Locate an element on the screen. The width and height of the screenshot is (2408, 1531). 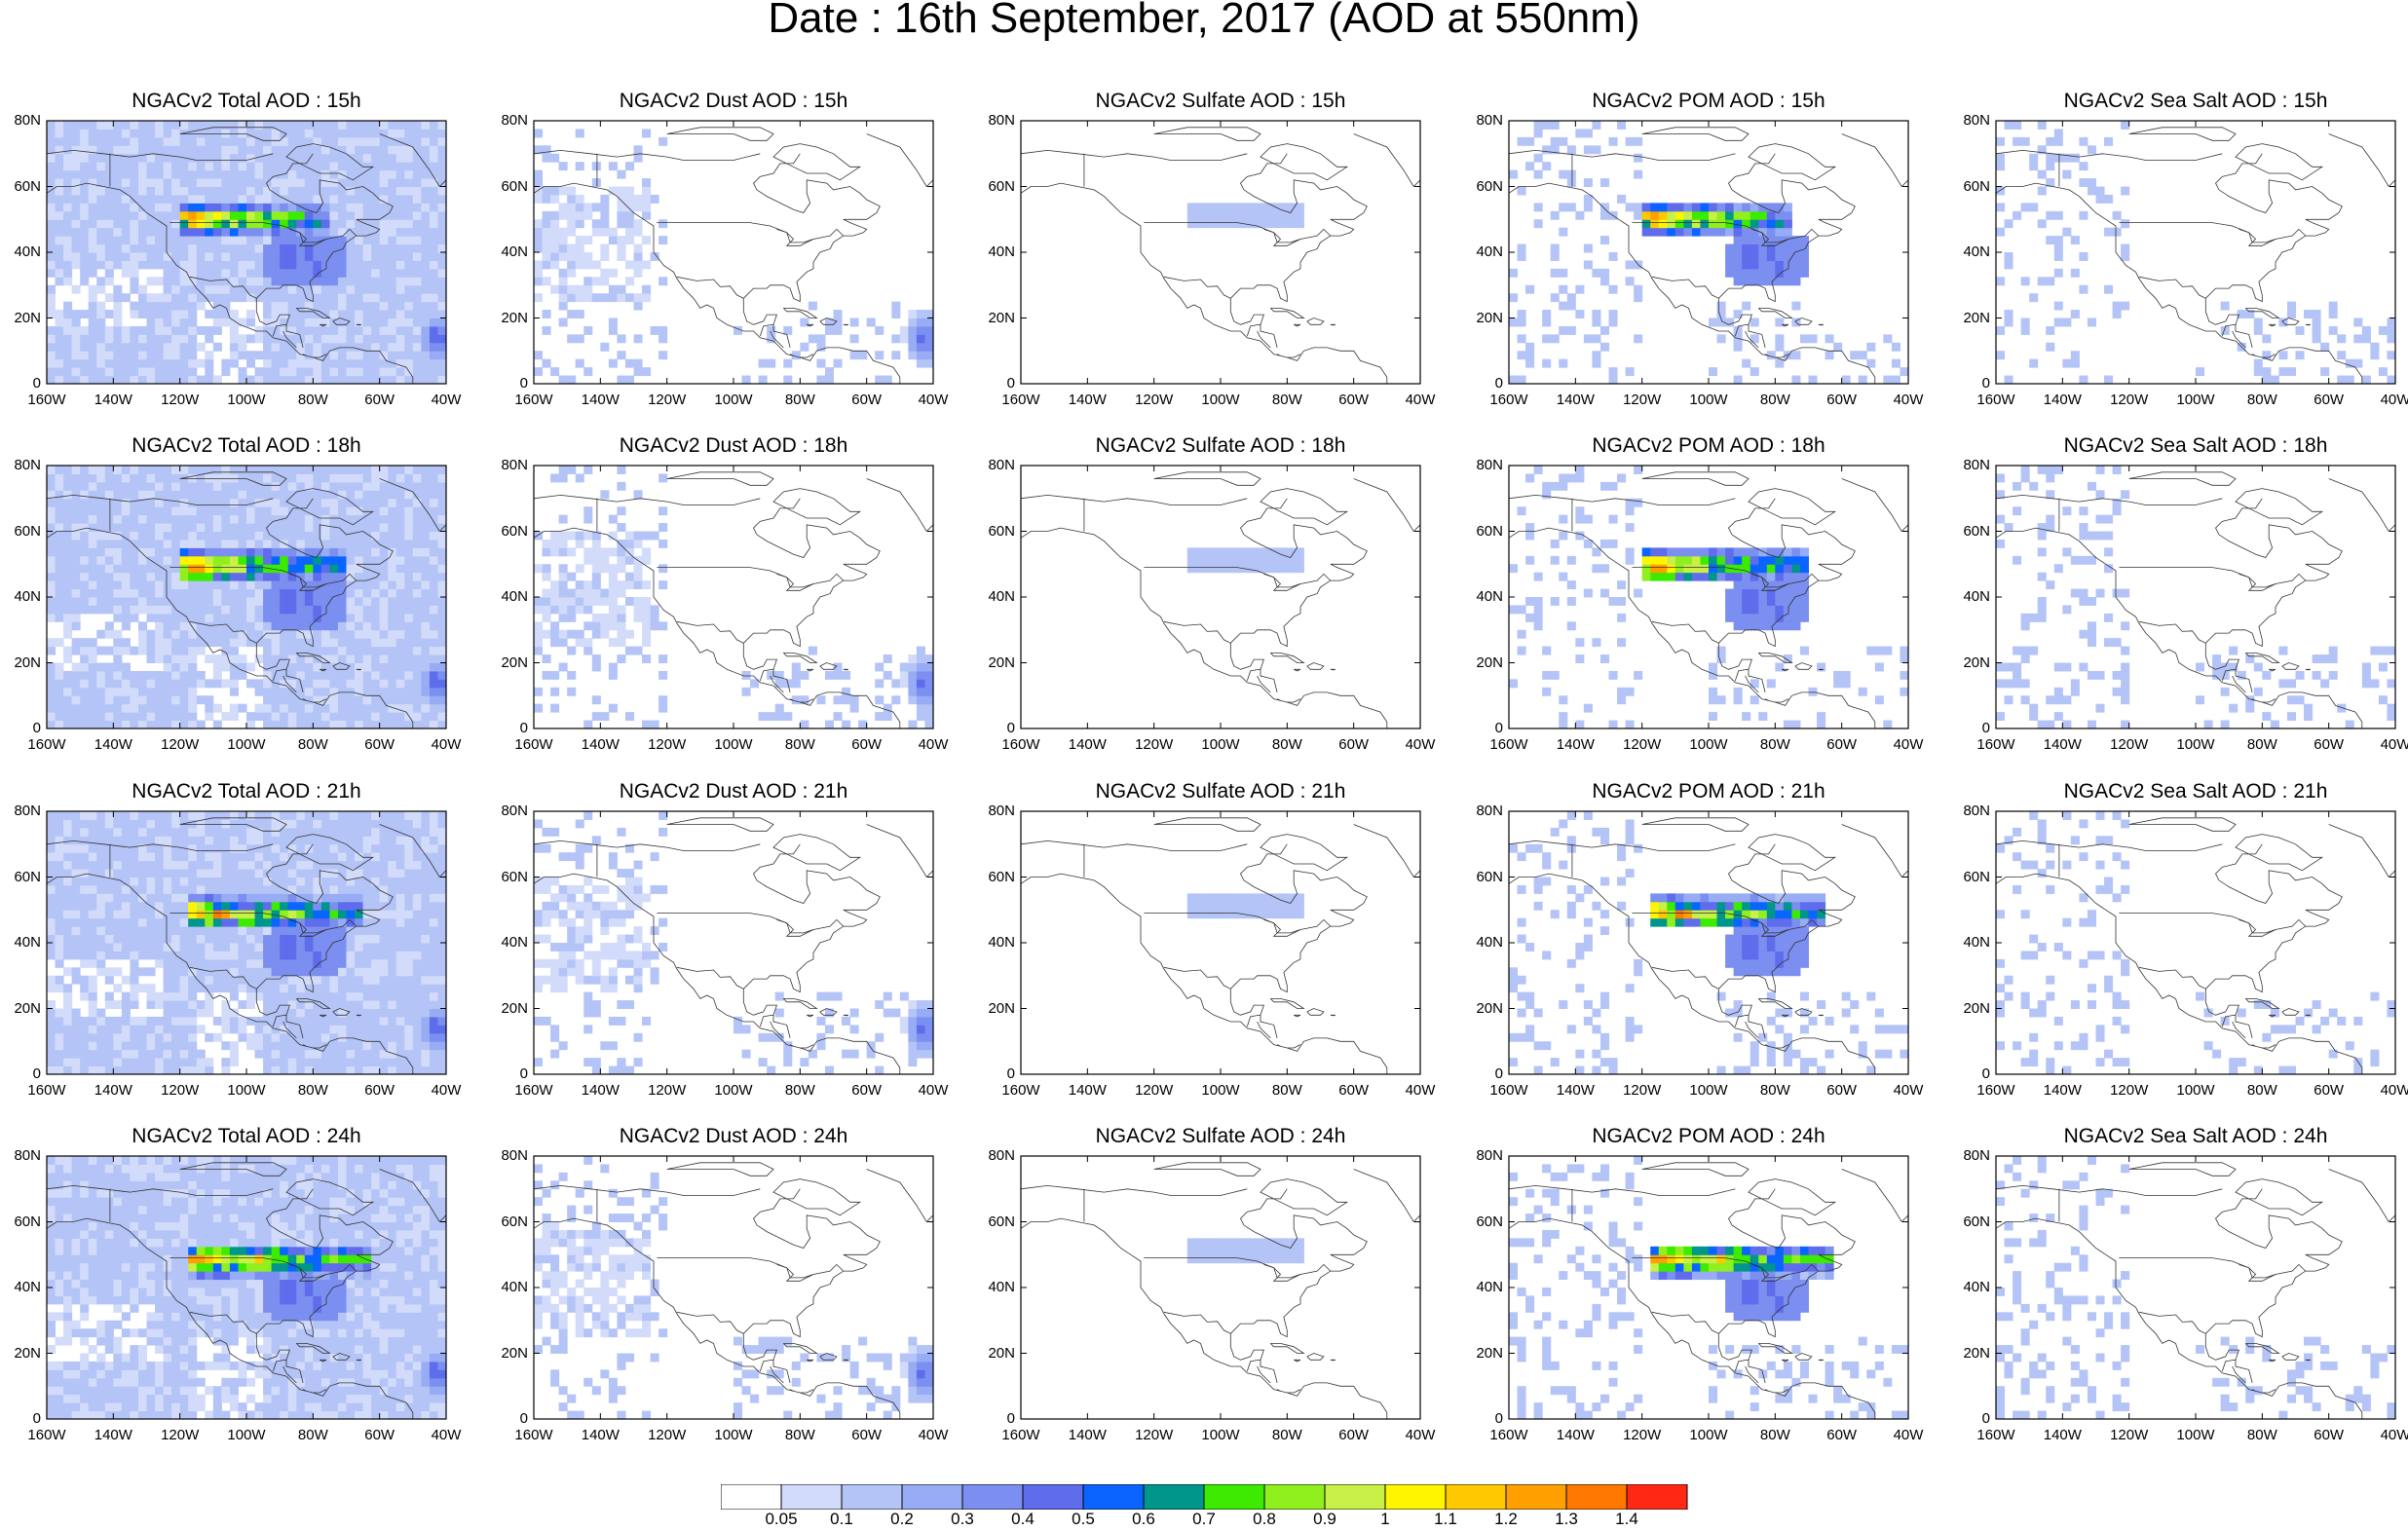
panel-title: NGACv2 POM AOD : 18h is located at coordinates (1708, 445).